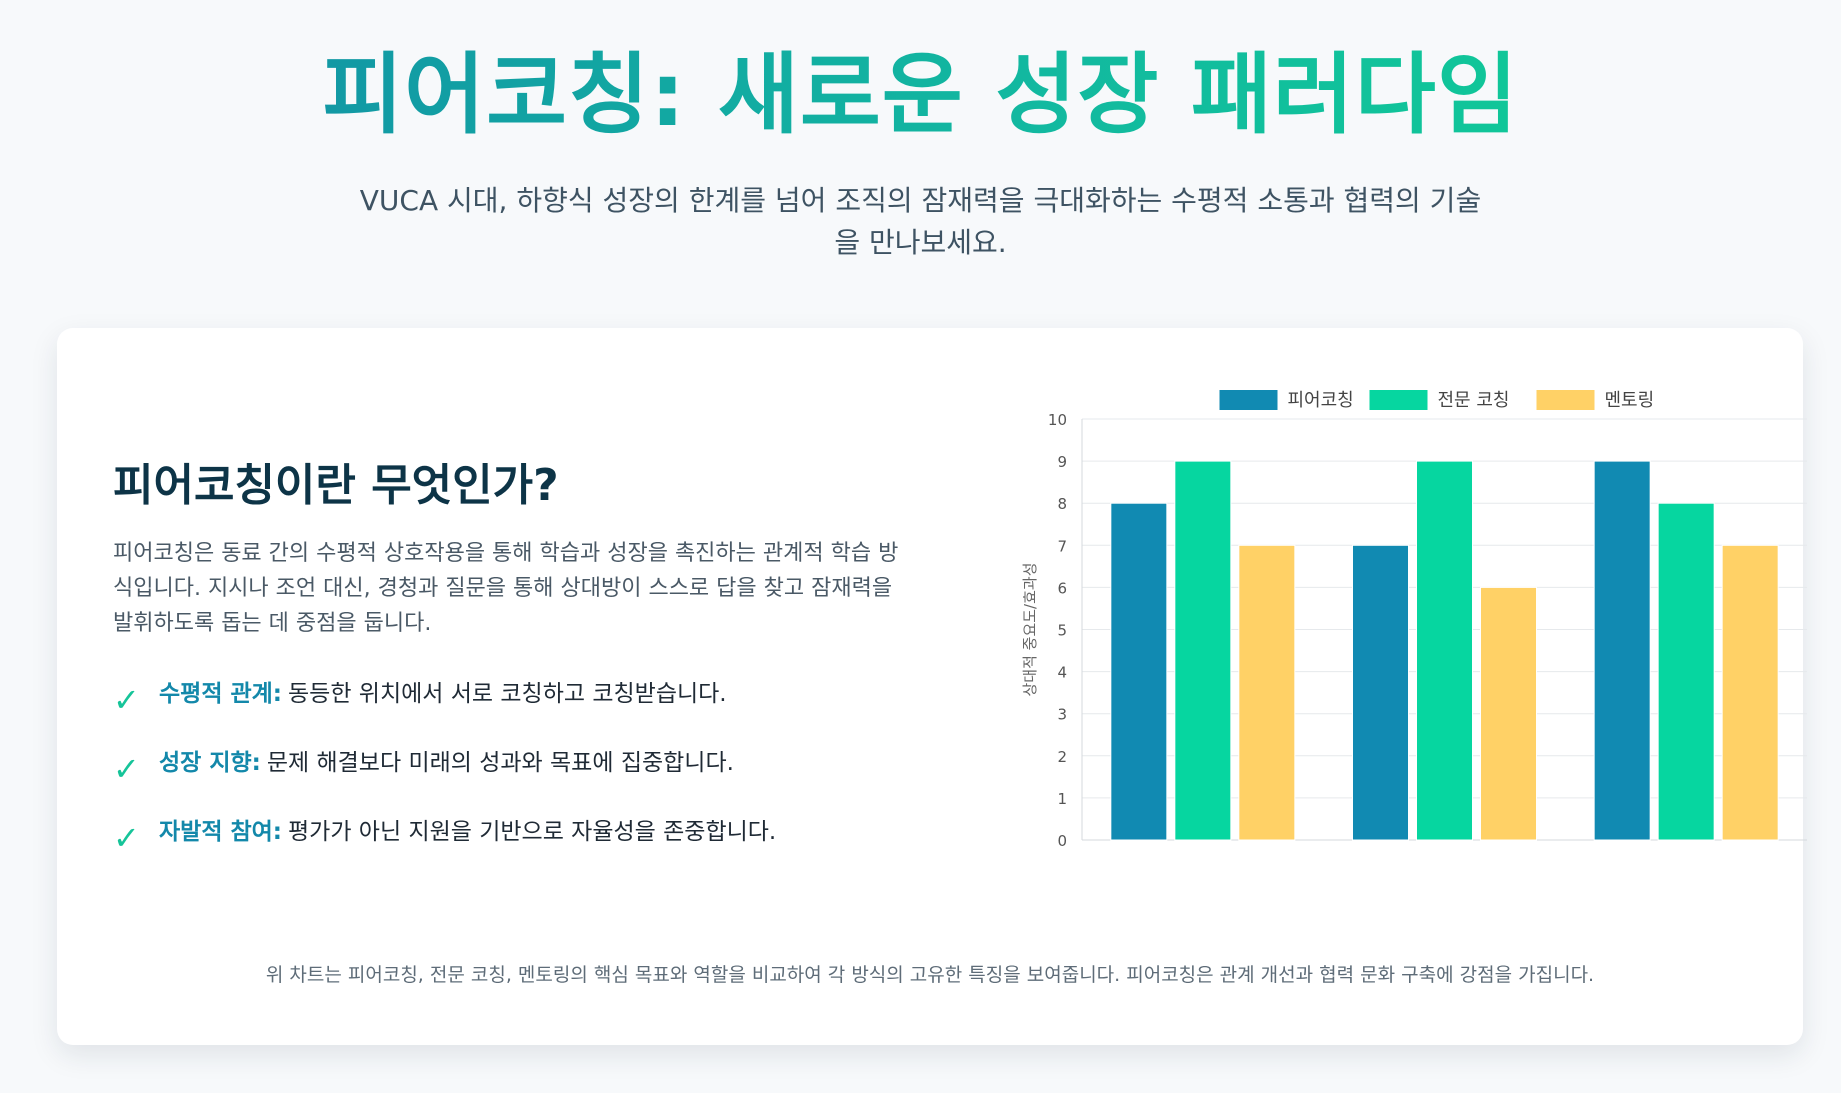 The image size is (1841, 1093). I want to click on x-tick-label: 목표, so click(1202, 857).